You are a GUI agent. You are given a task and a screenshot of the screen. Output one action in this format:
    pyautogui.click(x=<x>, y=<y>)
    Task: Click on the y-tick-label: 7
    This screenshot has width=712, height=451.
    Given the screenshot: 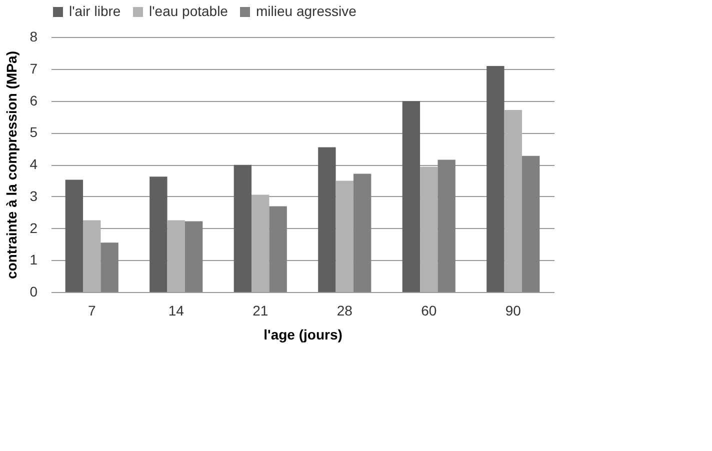 What is the action you would take?
    pyautogui.click(x=34, y=68)
    